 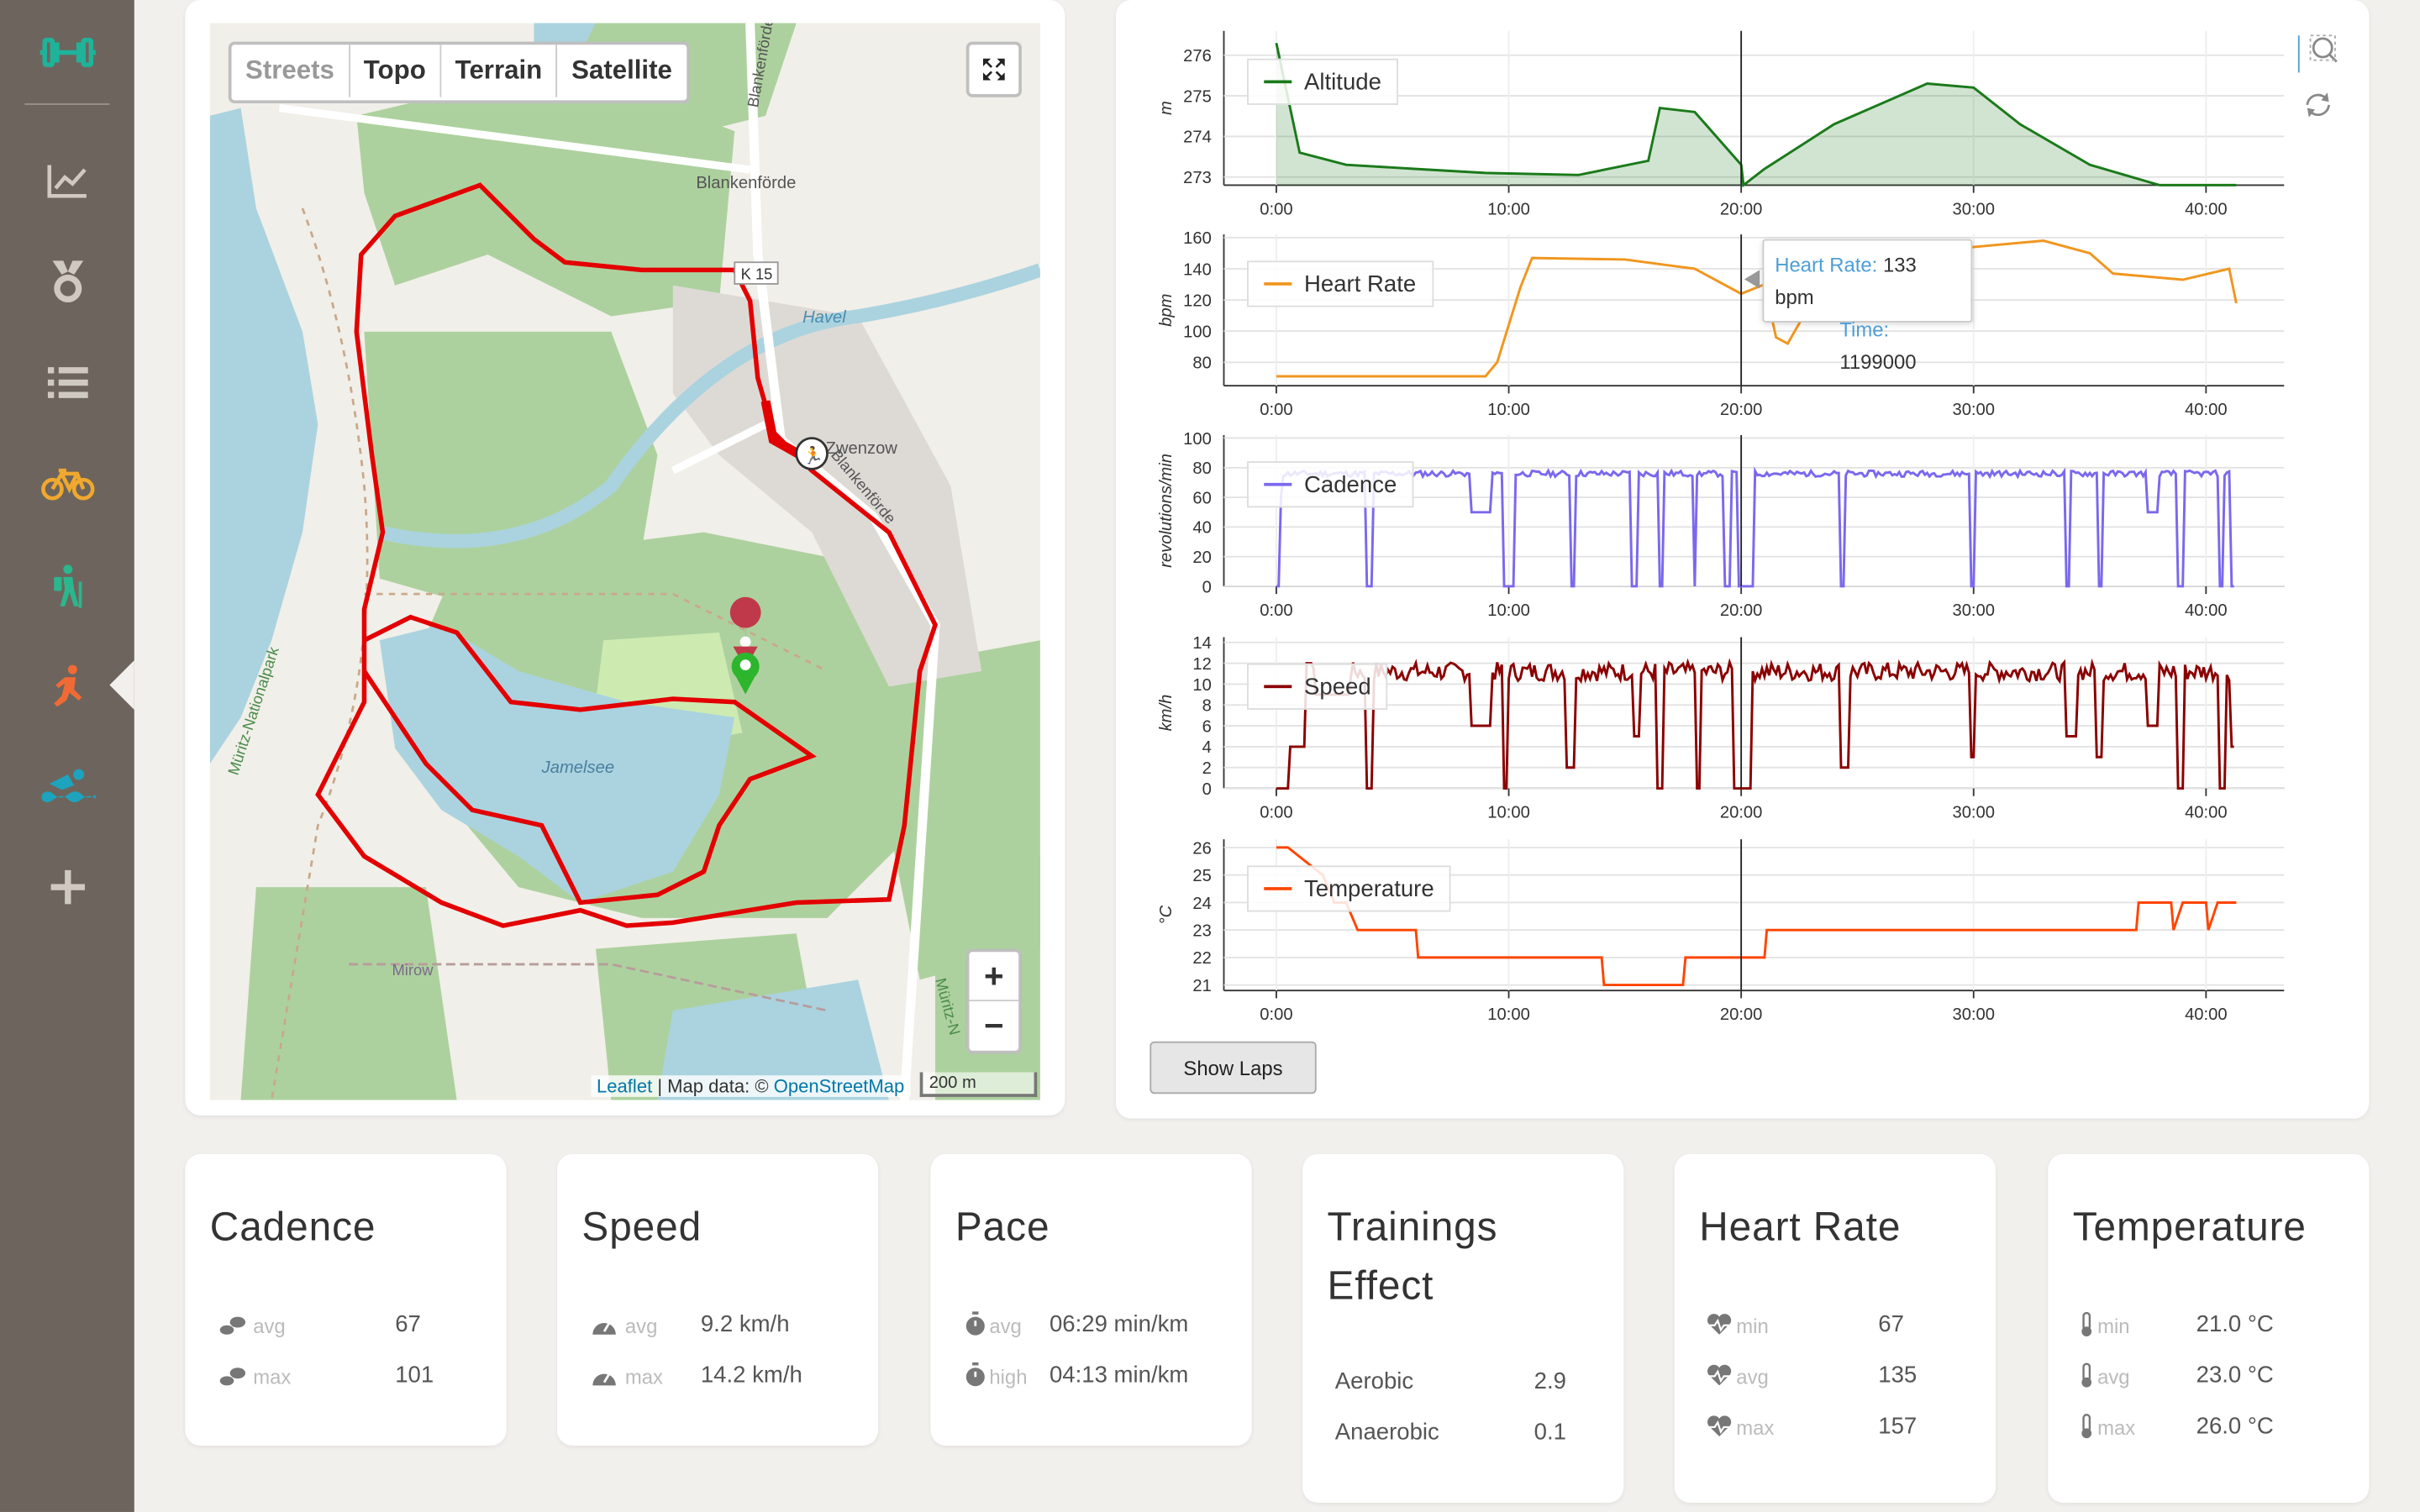 What do you see at coordinates (994, 977) in the screenshot?
I see `zoom-in-button: +` at bounding box center [994, 977].